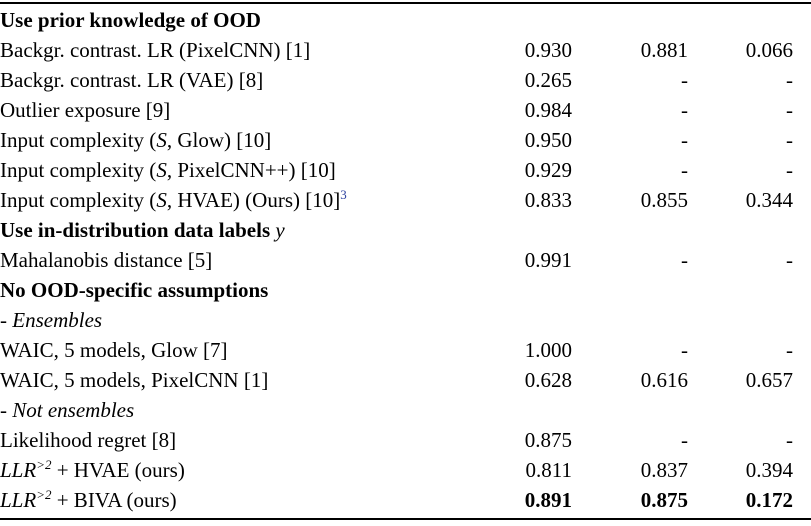 This screenshot has width=811, height=526. I want to click on metric-value: 0.344, so click(769, 200).